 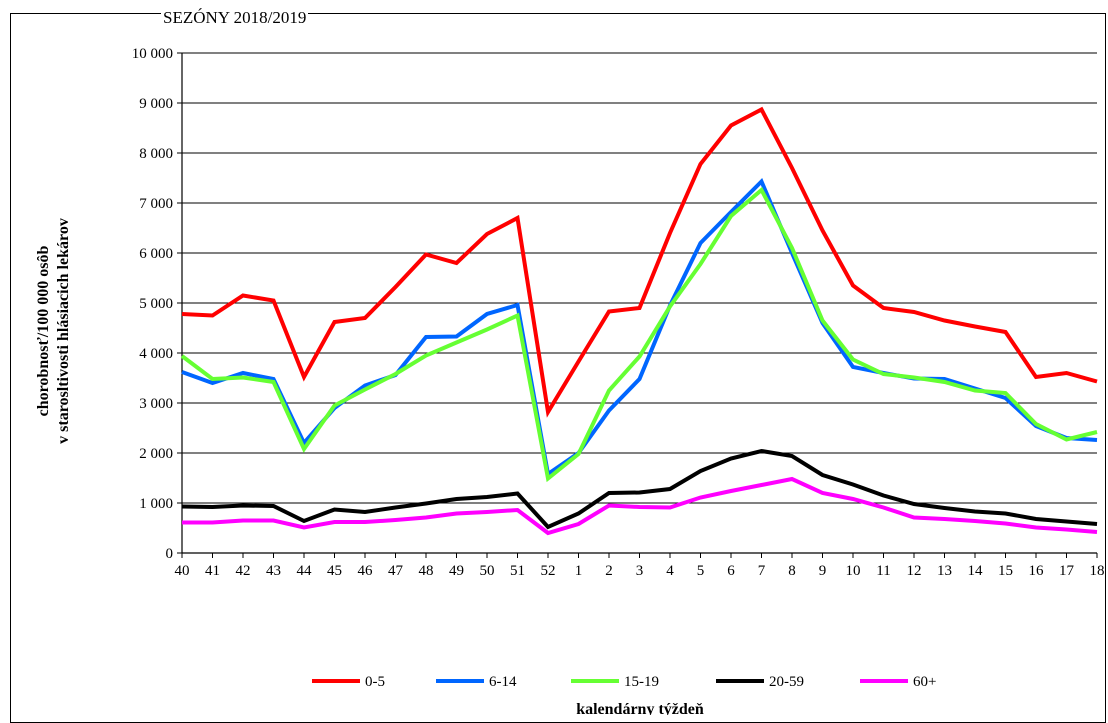 I want to click on x-tick-label: 5, so click(x=701, y=571).